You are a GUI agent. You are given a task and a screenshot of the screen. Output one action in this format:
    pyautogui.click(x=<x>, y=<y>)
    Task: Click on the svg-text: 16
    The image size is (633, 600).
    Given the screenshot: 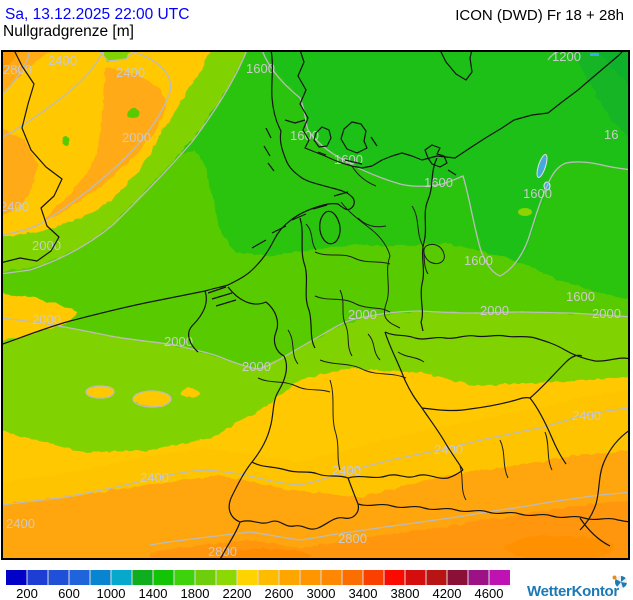 What is the action you would take?
    pyautogui.click(x=611, y=134)
    